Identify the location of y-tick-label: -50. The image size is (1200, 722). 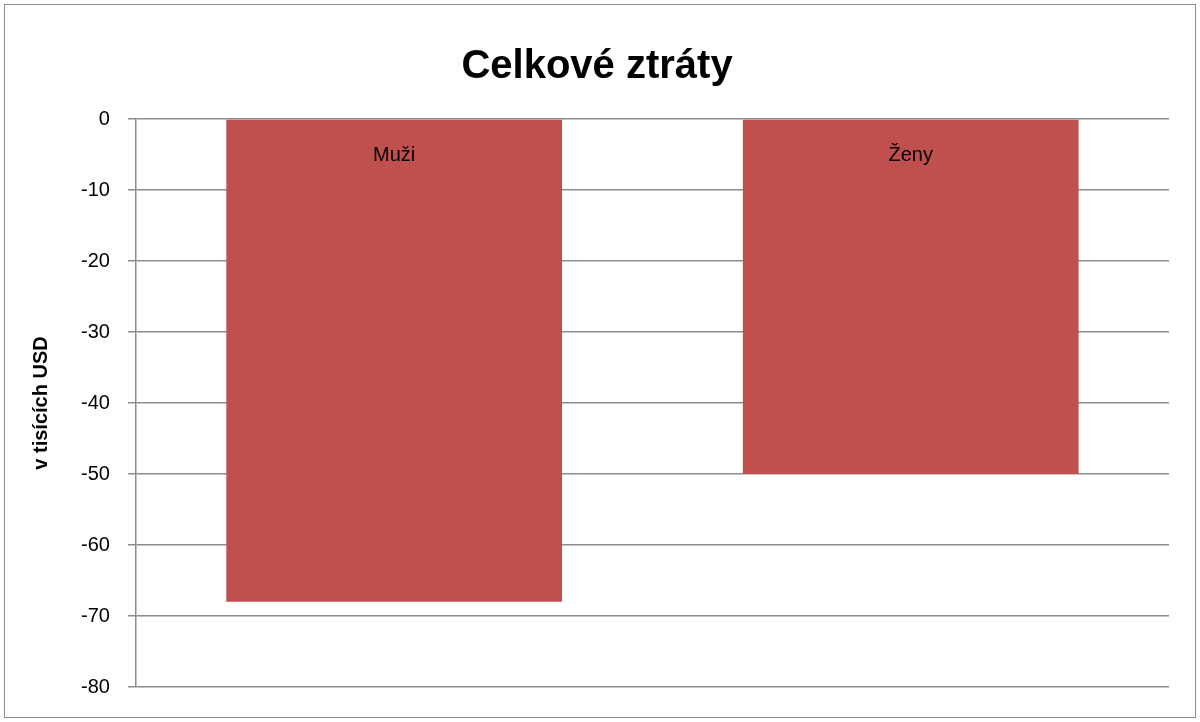
(95, 472).